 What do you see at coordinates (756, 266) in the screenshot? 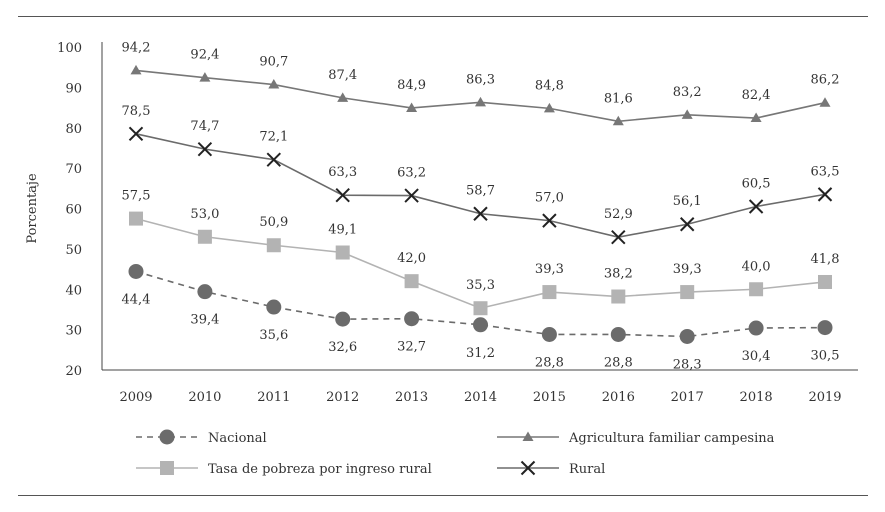
I see `tasa-data-label: 40,0` at bounding box center [756, 266].